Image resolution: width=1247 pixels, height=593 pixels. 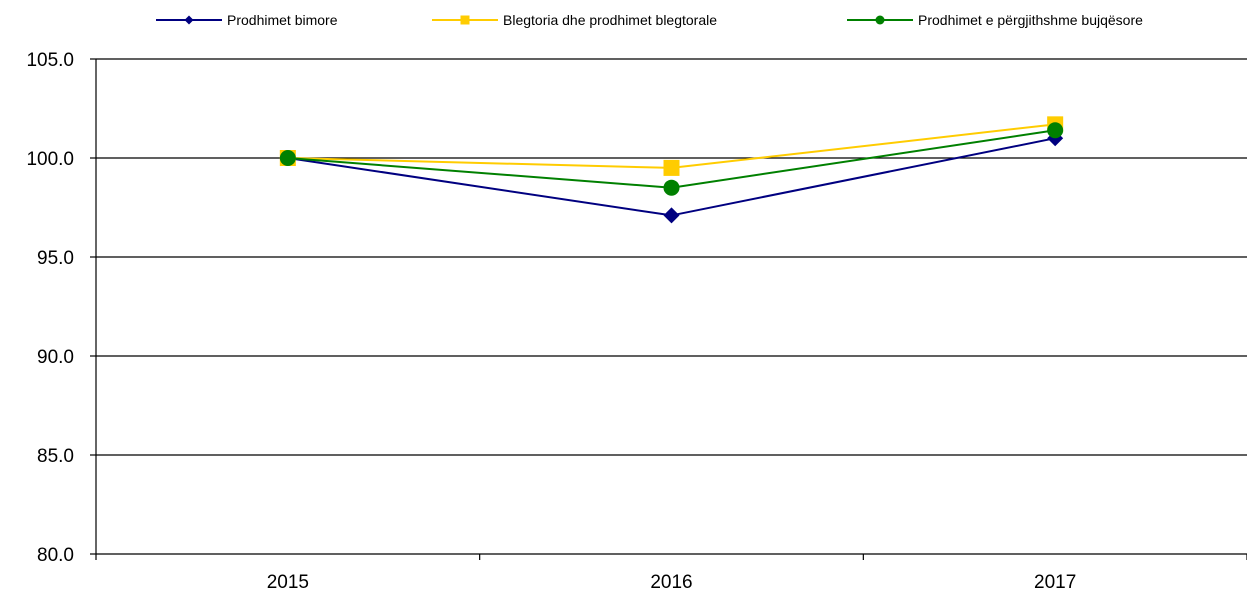 I want to click on x-tick-label-2016: 2016, so click(x=671, y=582).